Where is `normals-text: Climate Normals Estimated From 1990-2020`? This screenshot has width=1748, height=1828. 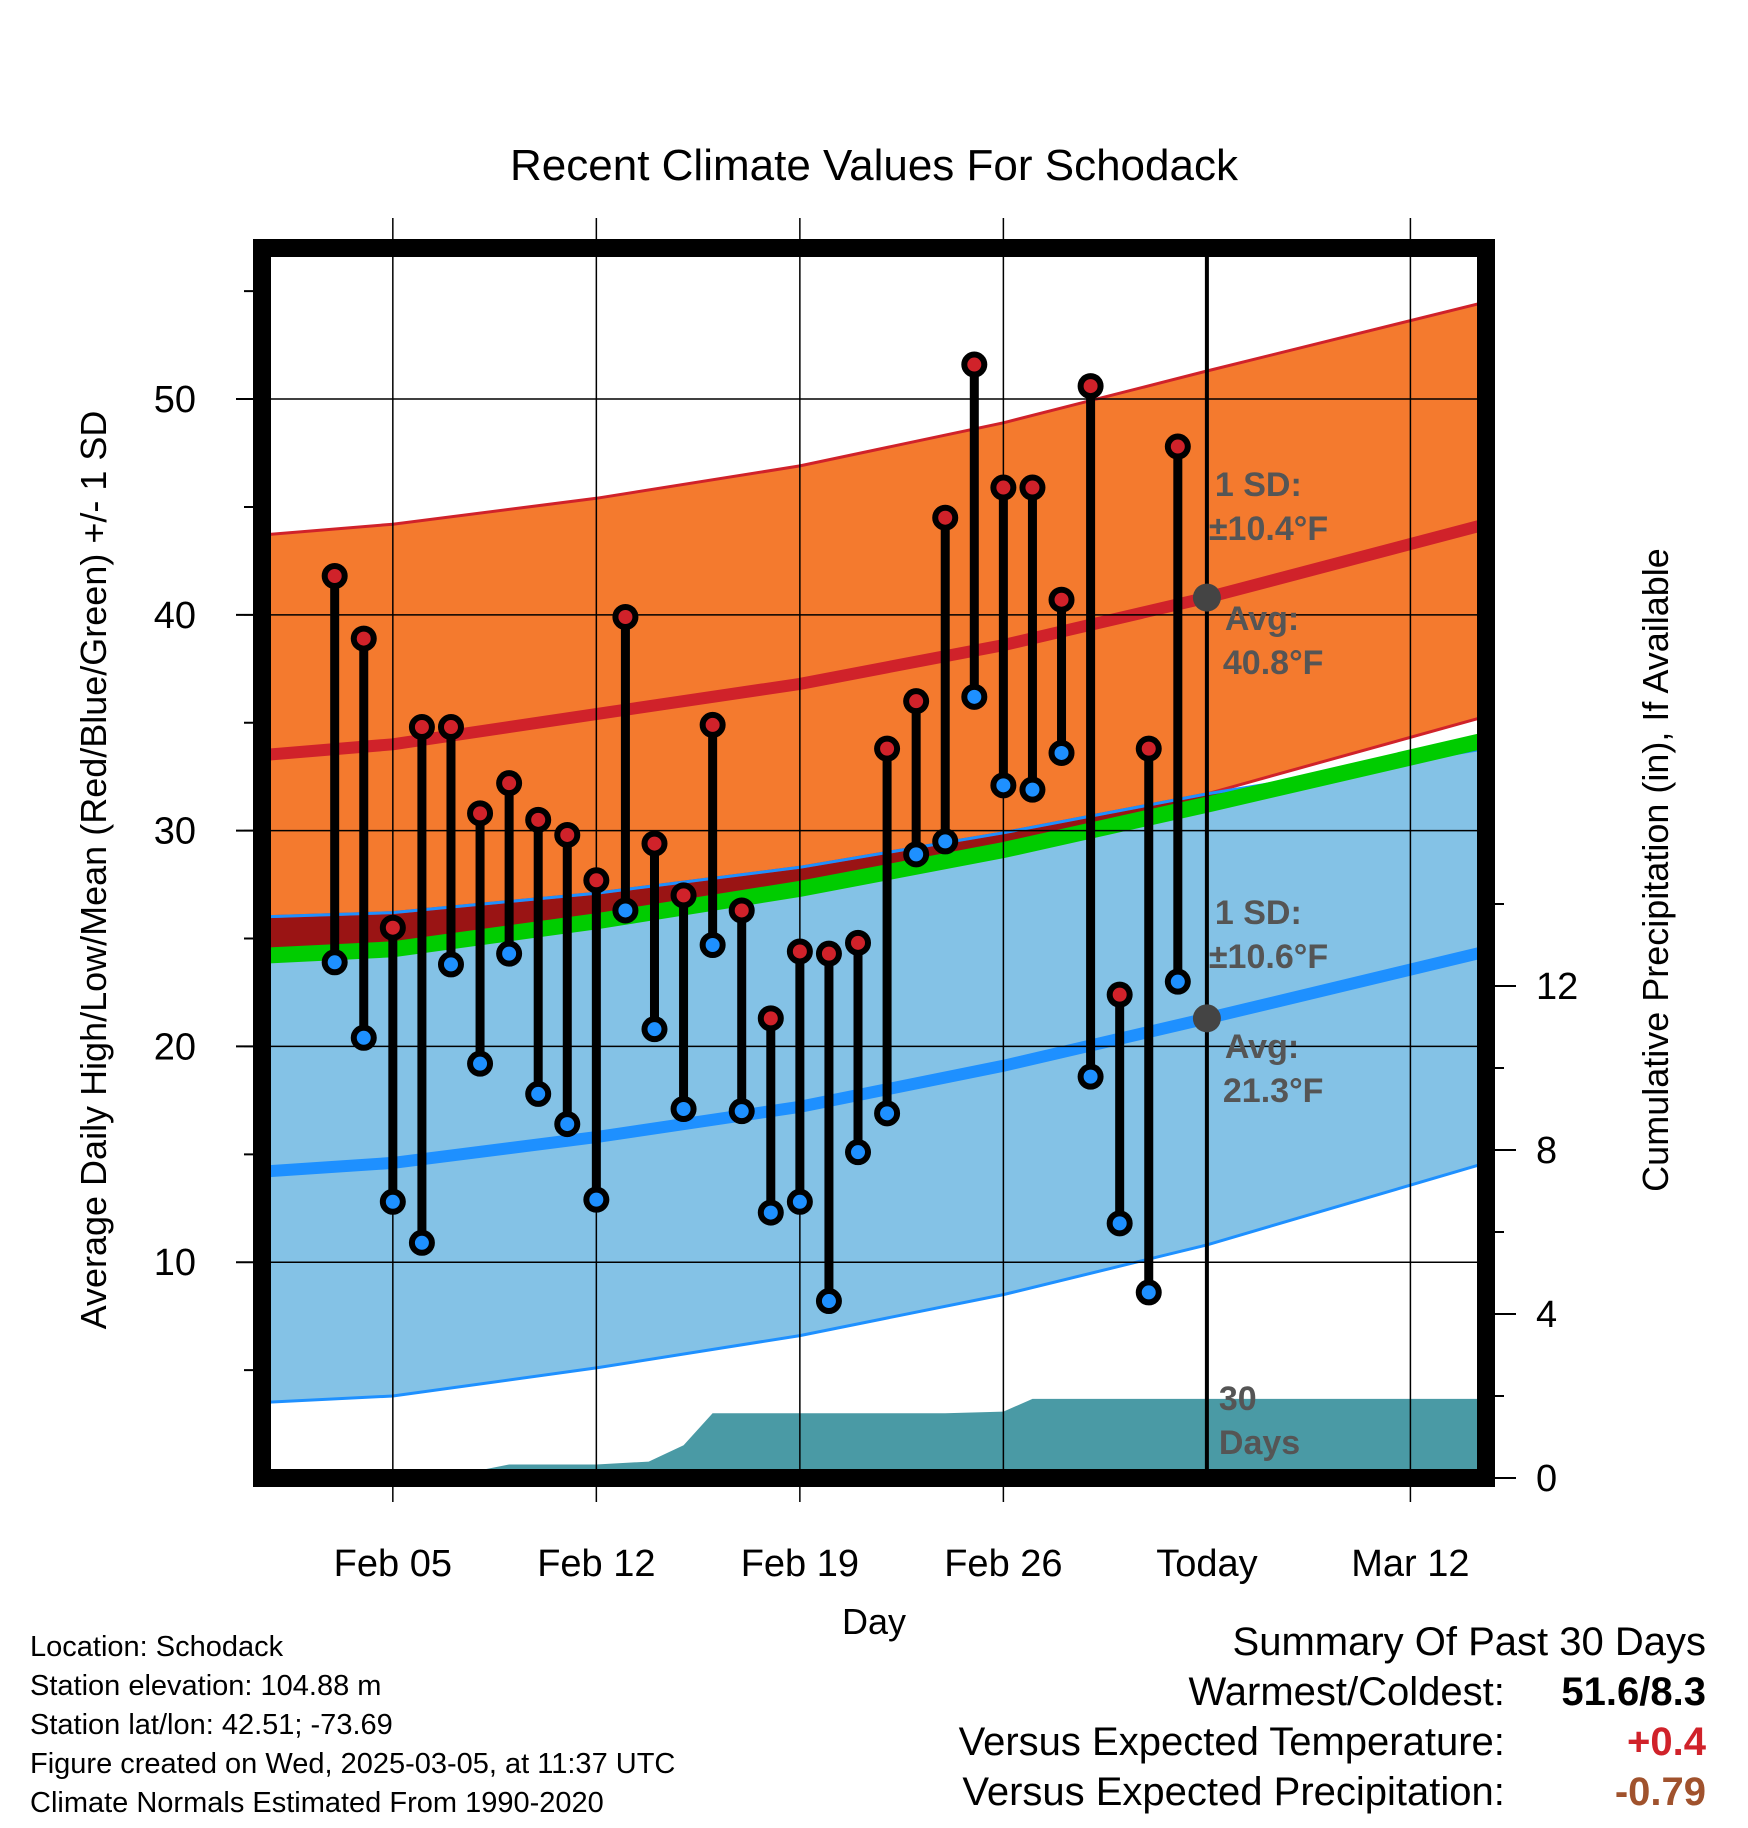 normals-text: Climate Normals Estimated From 1990-2020 is located at coordinates (317, 1803).